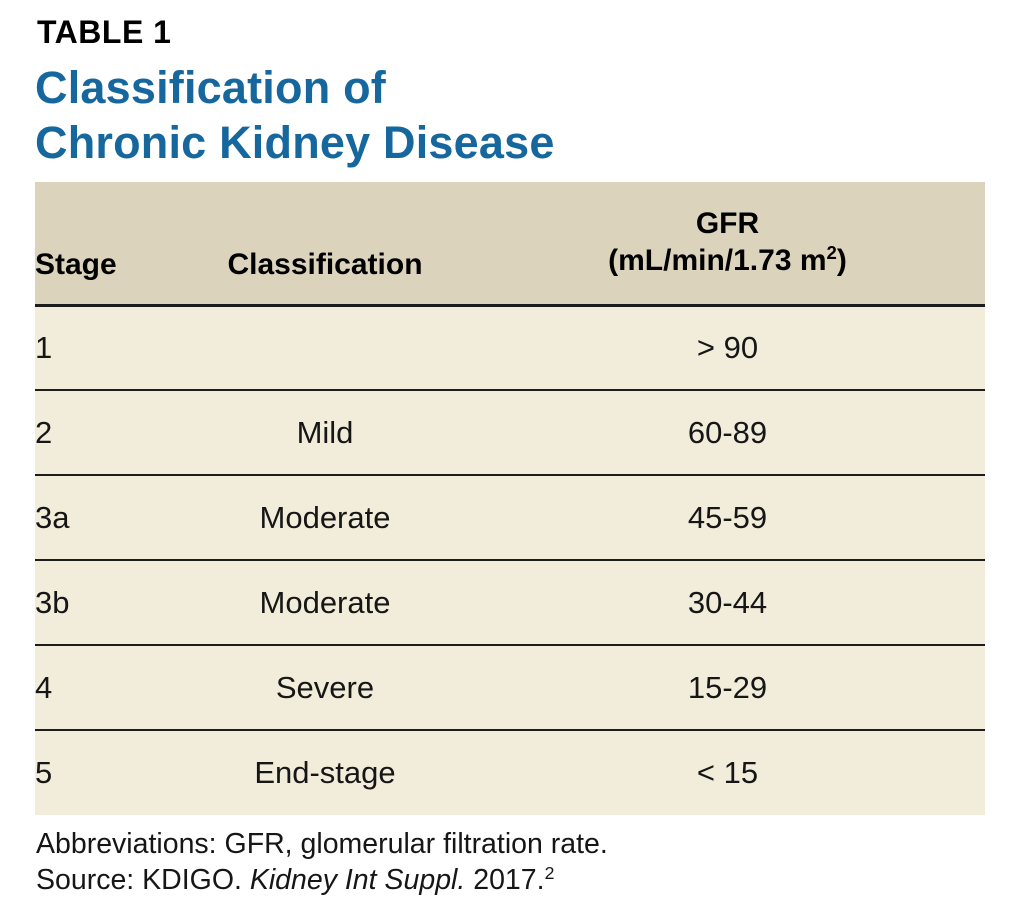  I want to click on source-journal: Kidney Int Suppl., so click(357, 880).